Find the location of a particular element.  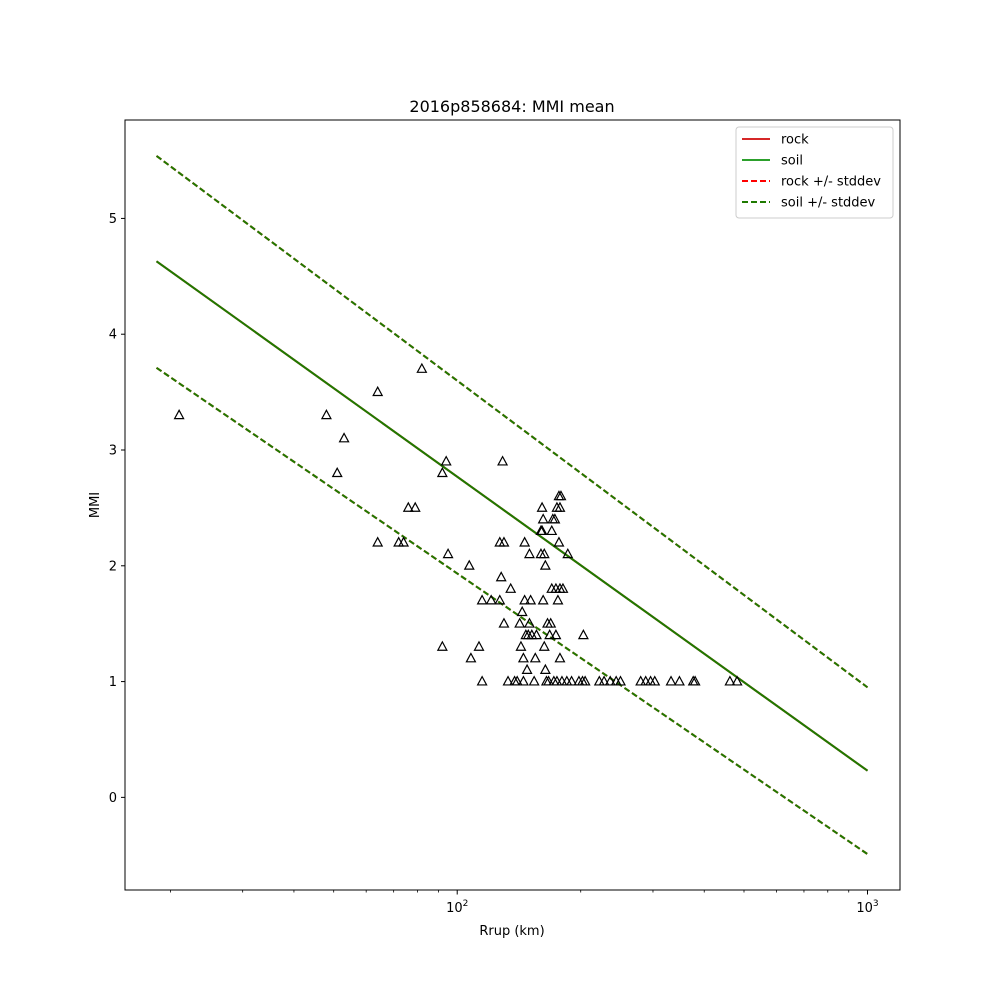

x-tick-label: 10³ is located at coordinates (867, 907).